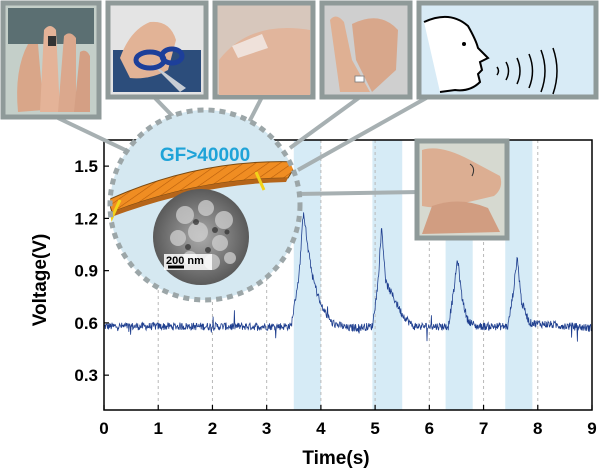 The width and height of the screenshot is (600, 474). Describe the element at coordinates (366, 50) in the screenshot. I see `photo-sensor-on-wrist` at that location.